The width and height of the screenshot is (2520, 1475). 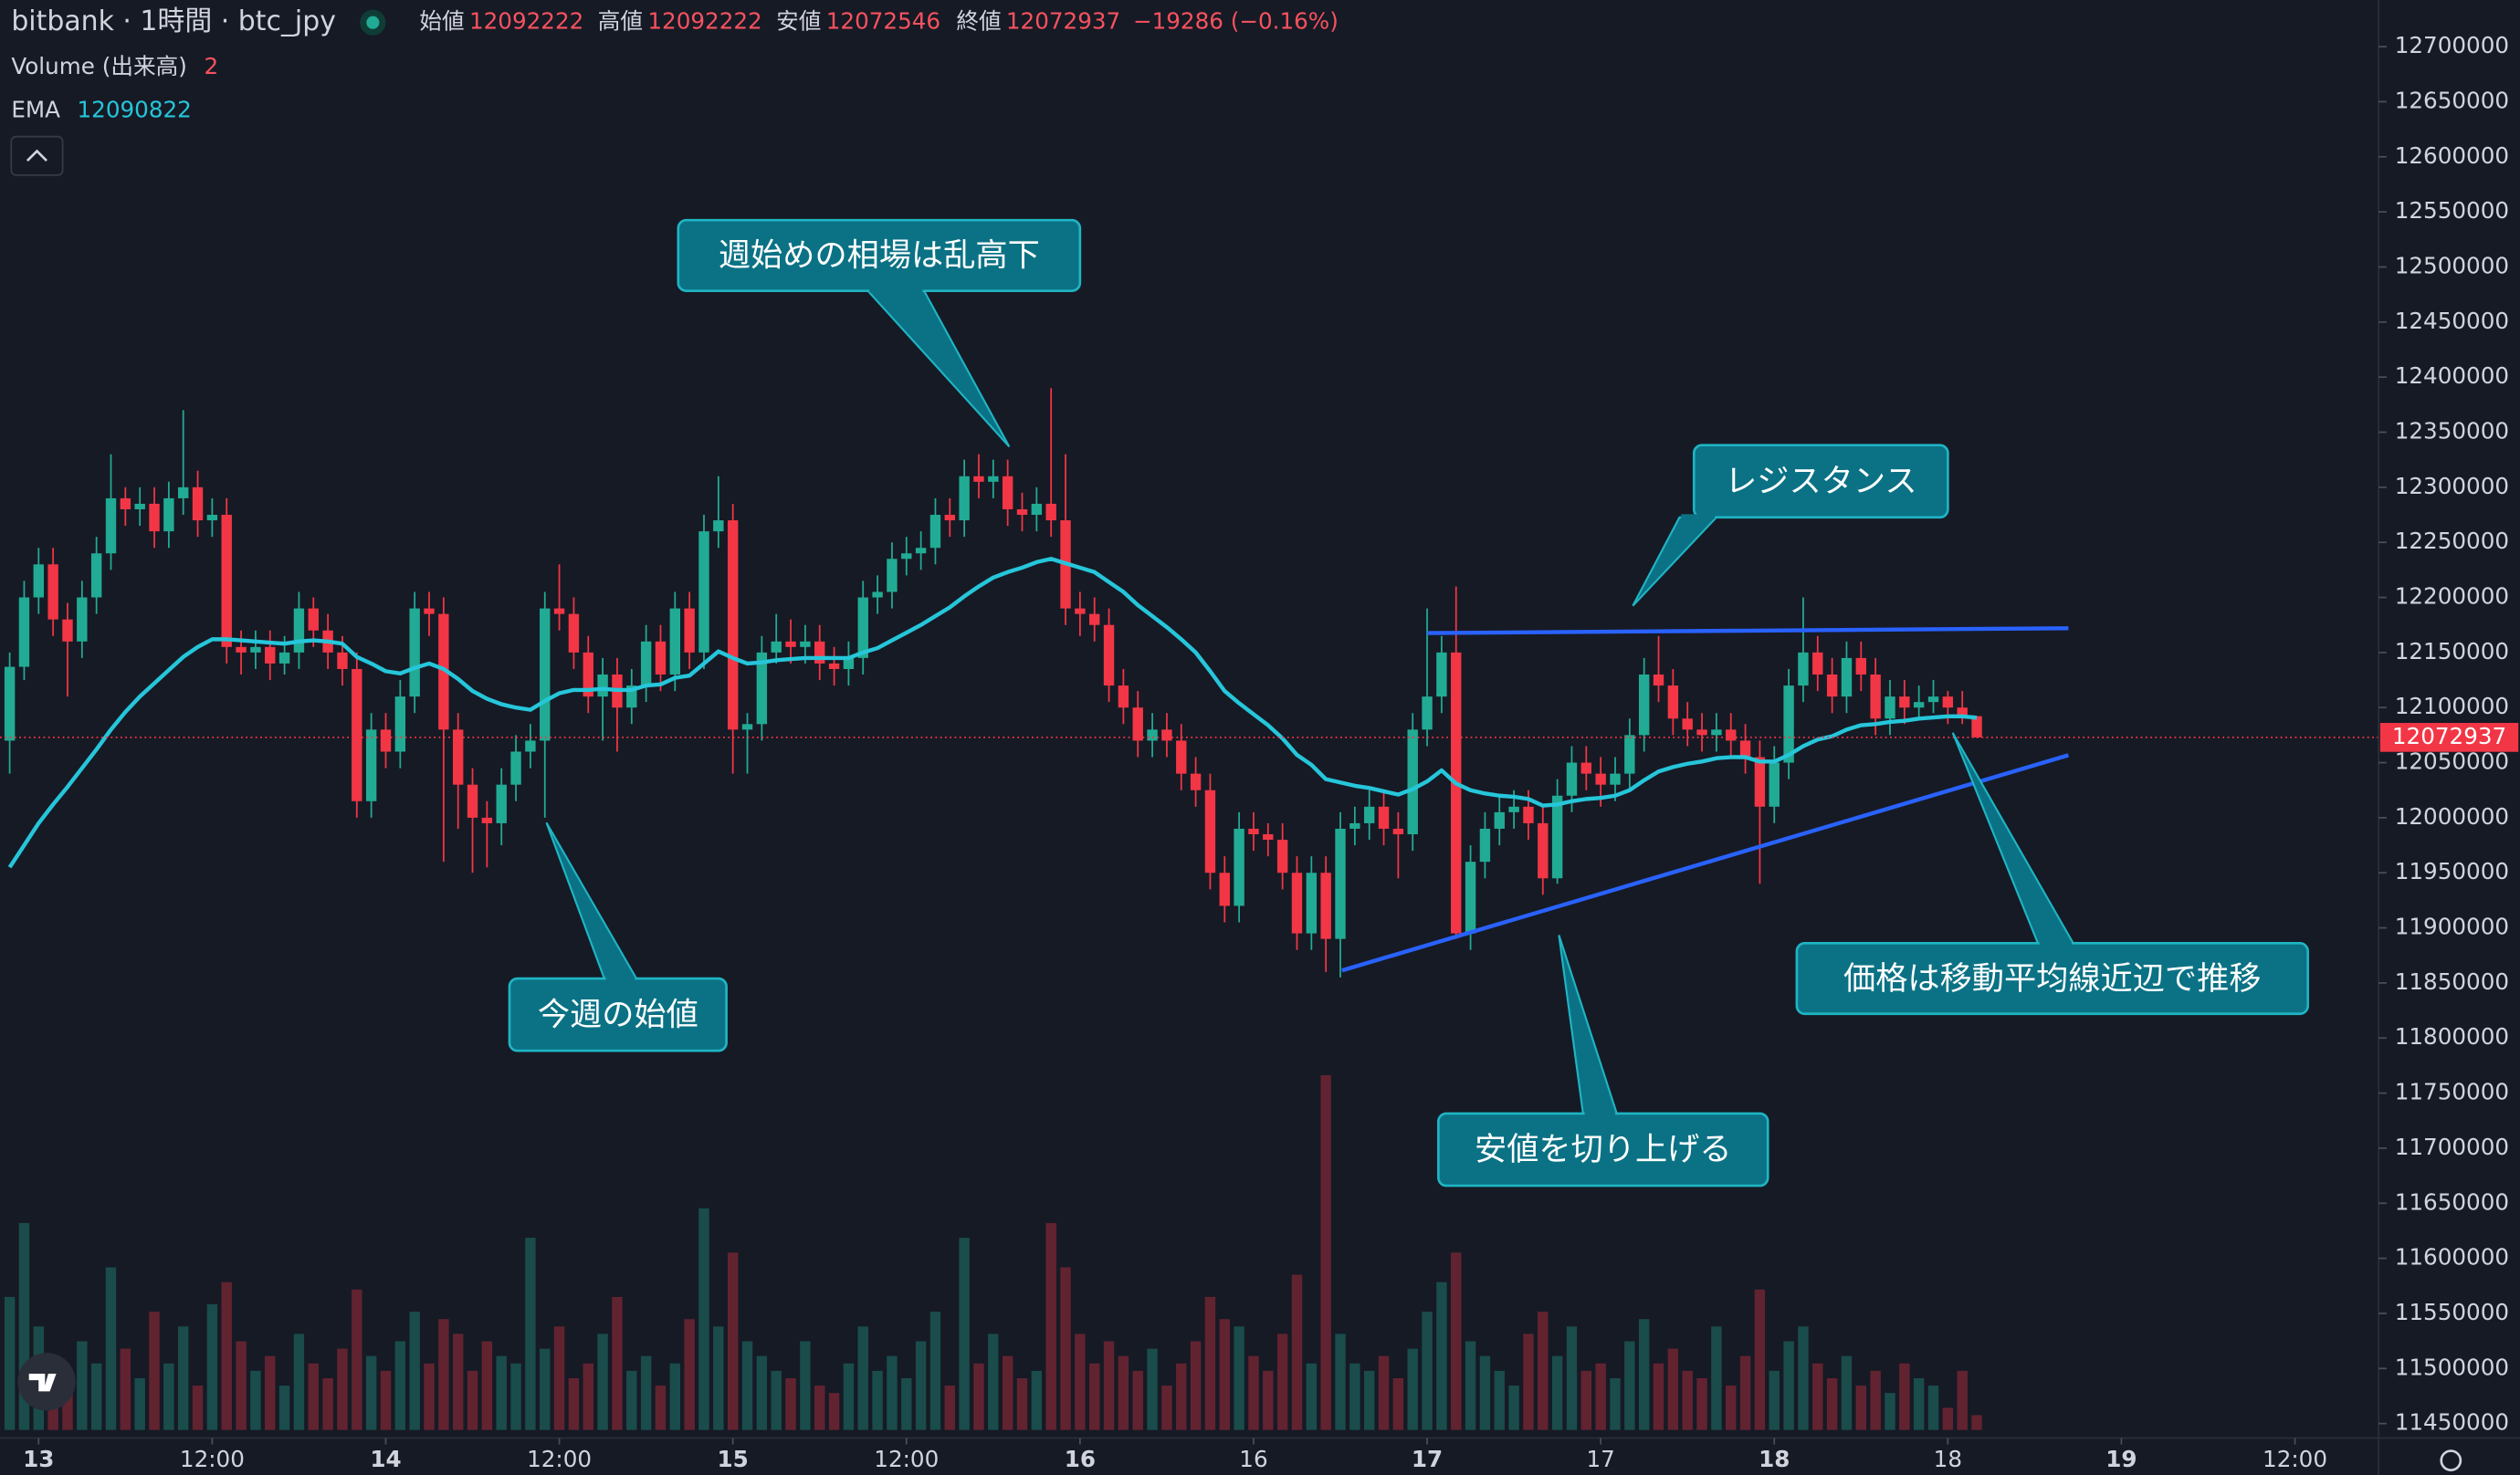 I want to click on y-tick-label: 12200000, so click(x=2452, y=596).